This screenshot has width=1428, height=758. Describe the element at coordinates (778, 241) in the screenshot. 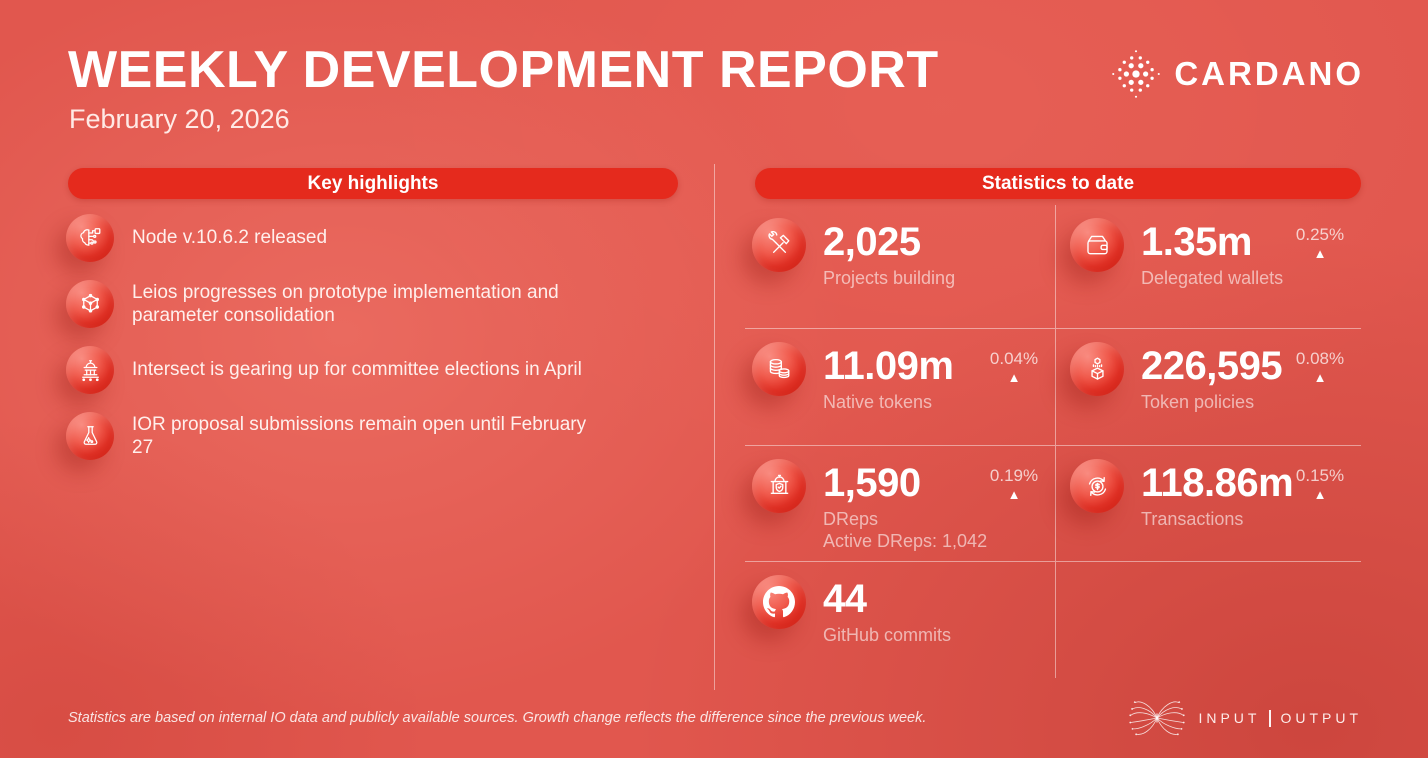

I see `tools-icon` at that location.